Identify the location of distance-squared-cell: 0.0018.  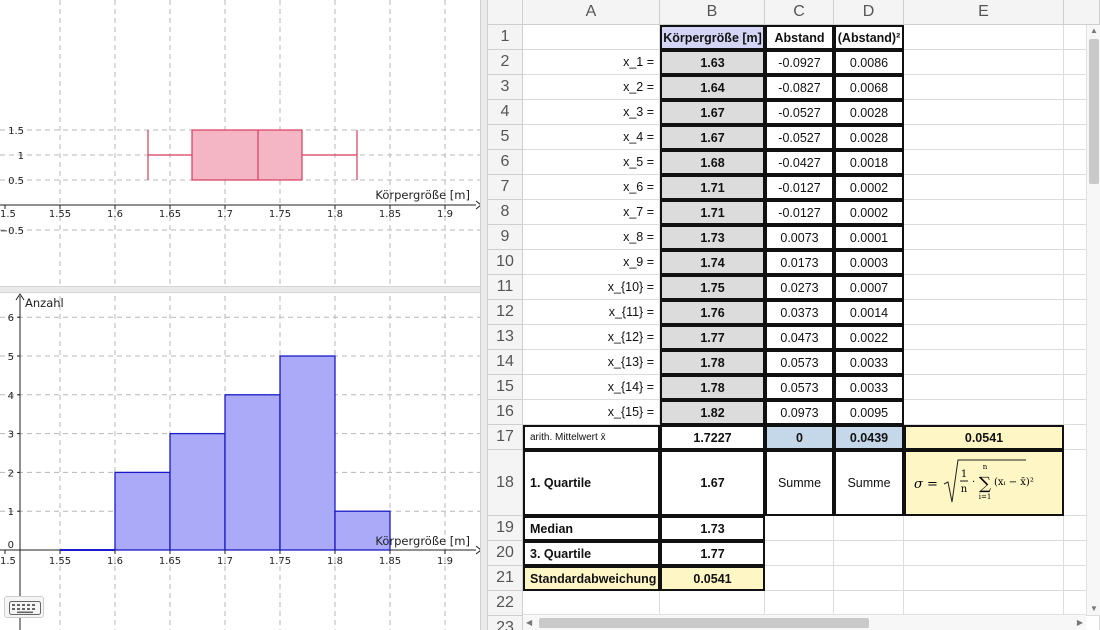
(869, 162).